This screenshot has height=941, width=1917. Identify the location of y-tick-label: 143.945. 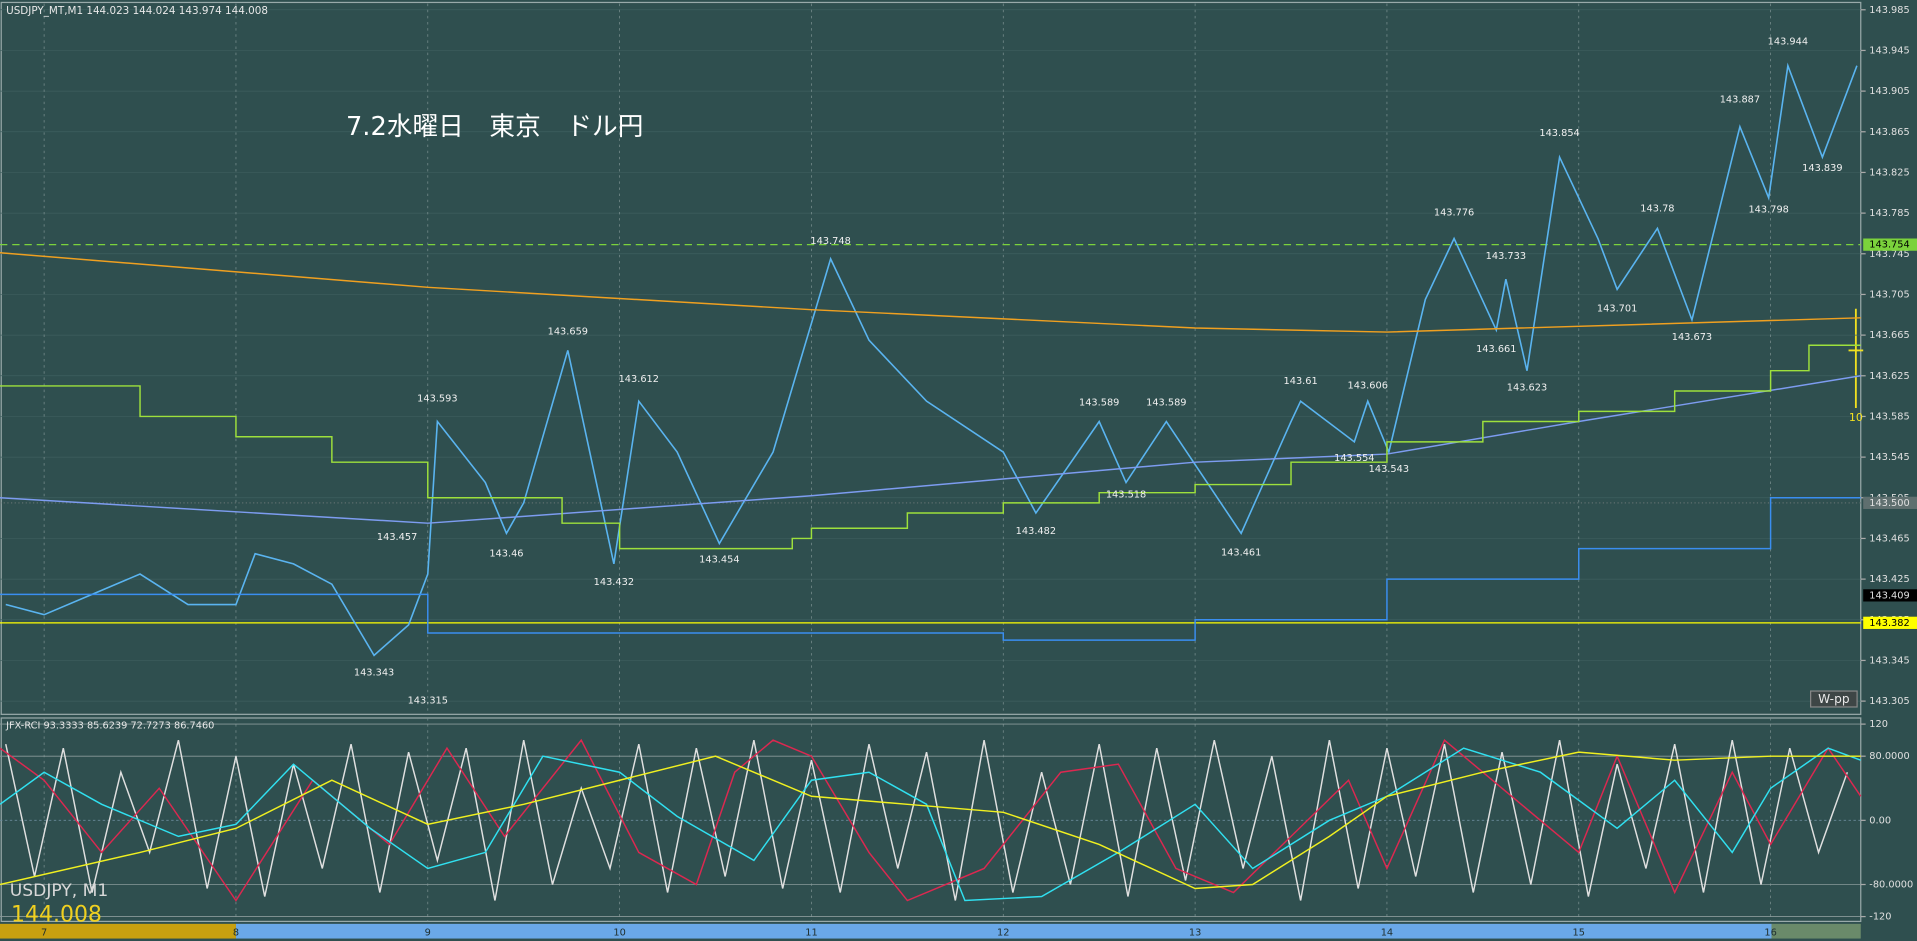
(1889, 50).